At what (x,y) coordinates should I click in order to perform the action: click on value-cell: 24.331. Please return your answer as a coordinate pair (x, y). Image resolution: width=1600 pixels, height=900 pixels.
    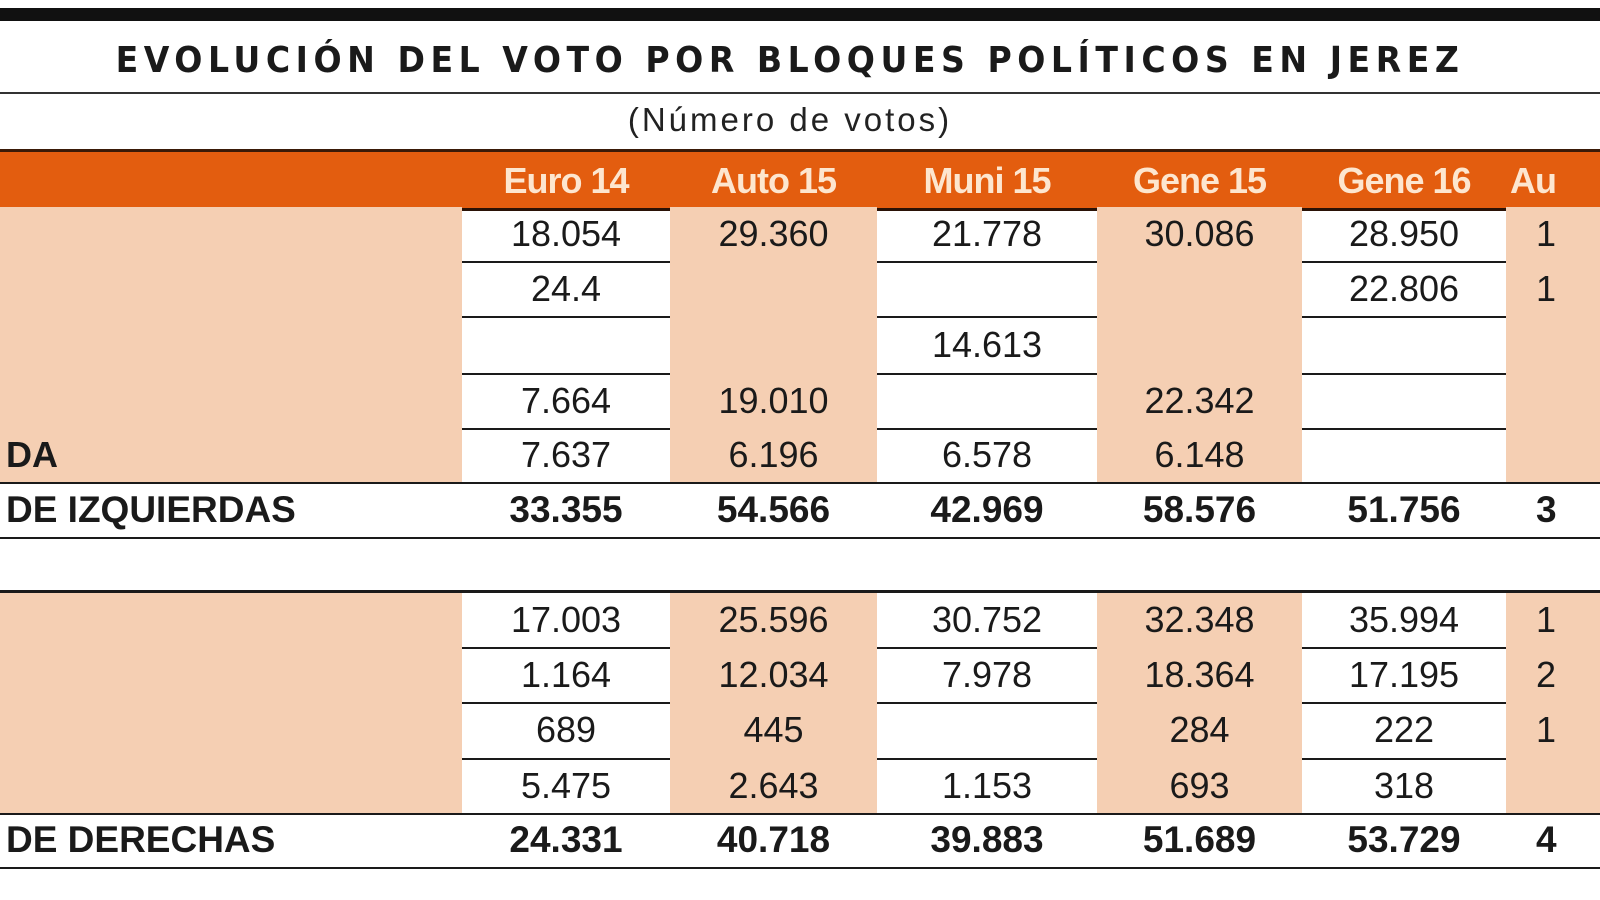
    Looking at the image, I should click on (566, 839).